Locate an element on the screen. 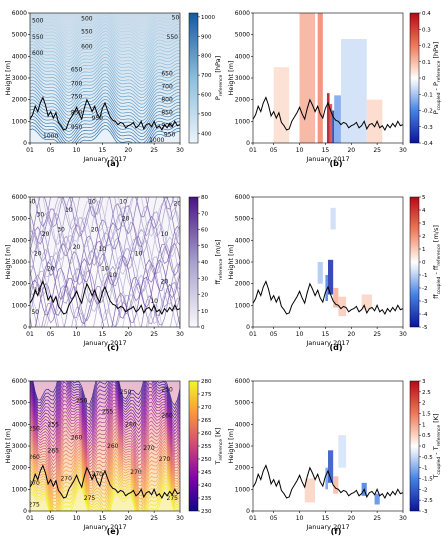  contour-label-13: 10 is located at coordinates (123, 201).